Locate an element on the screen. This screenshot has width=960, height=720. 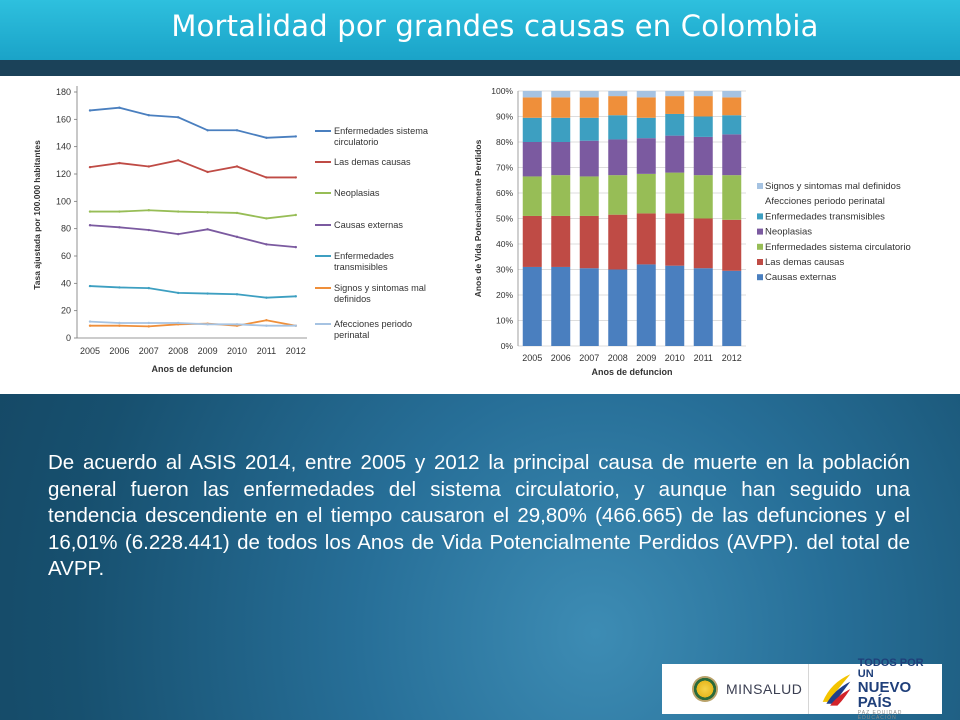
x-tick-label: 2011 is located at coordinates (266, 351).